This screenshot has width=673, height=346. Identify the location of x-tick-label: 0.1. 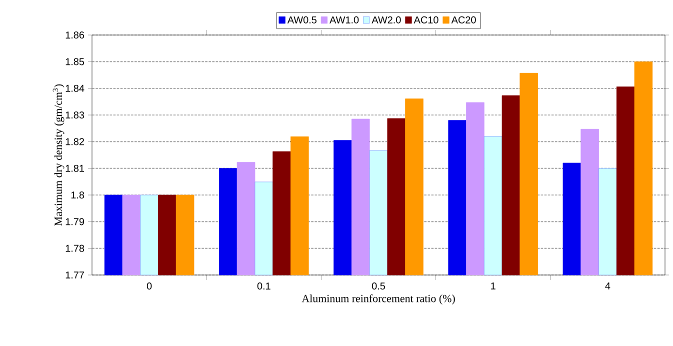
(263, 286).